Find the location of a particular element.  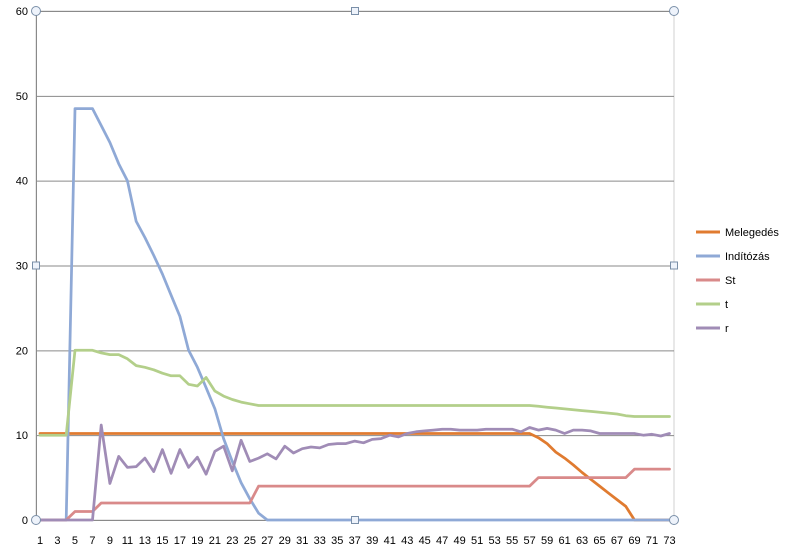

x-tick-label: 19 is located at coordinates (197, 541).